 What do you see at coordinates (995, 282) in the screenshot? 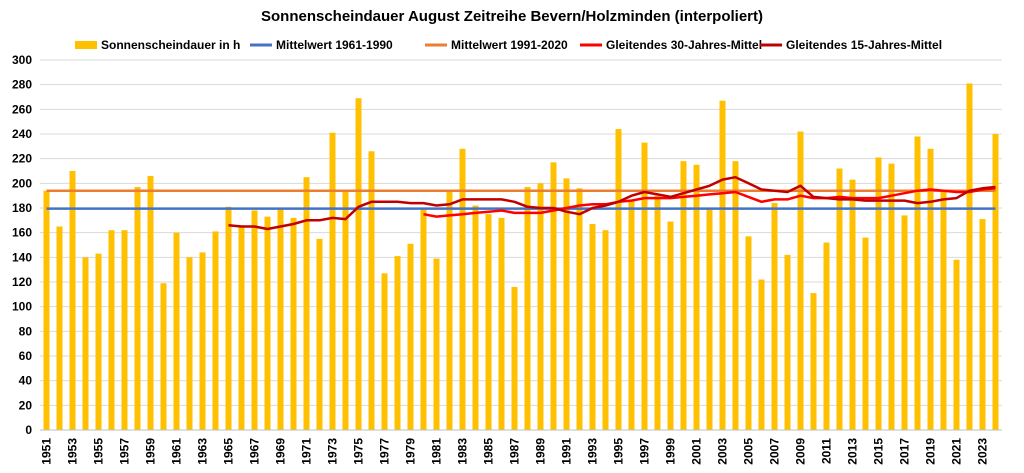
I see `bar-2024` at bounding box center [995, 282].